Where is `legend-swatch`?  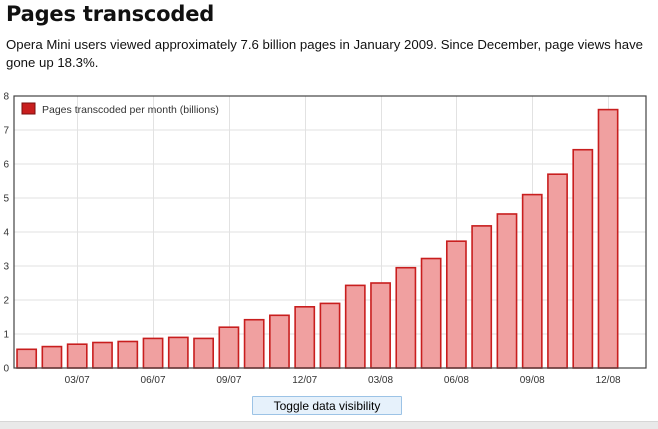 legend-swatch is located at coordinates (28, 108).